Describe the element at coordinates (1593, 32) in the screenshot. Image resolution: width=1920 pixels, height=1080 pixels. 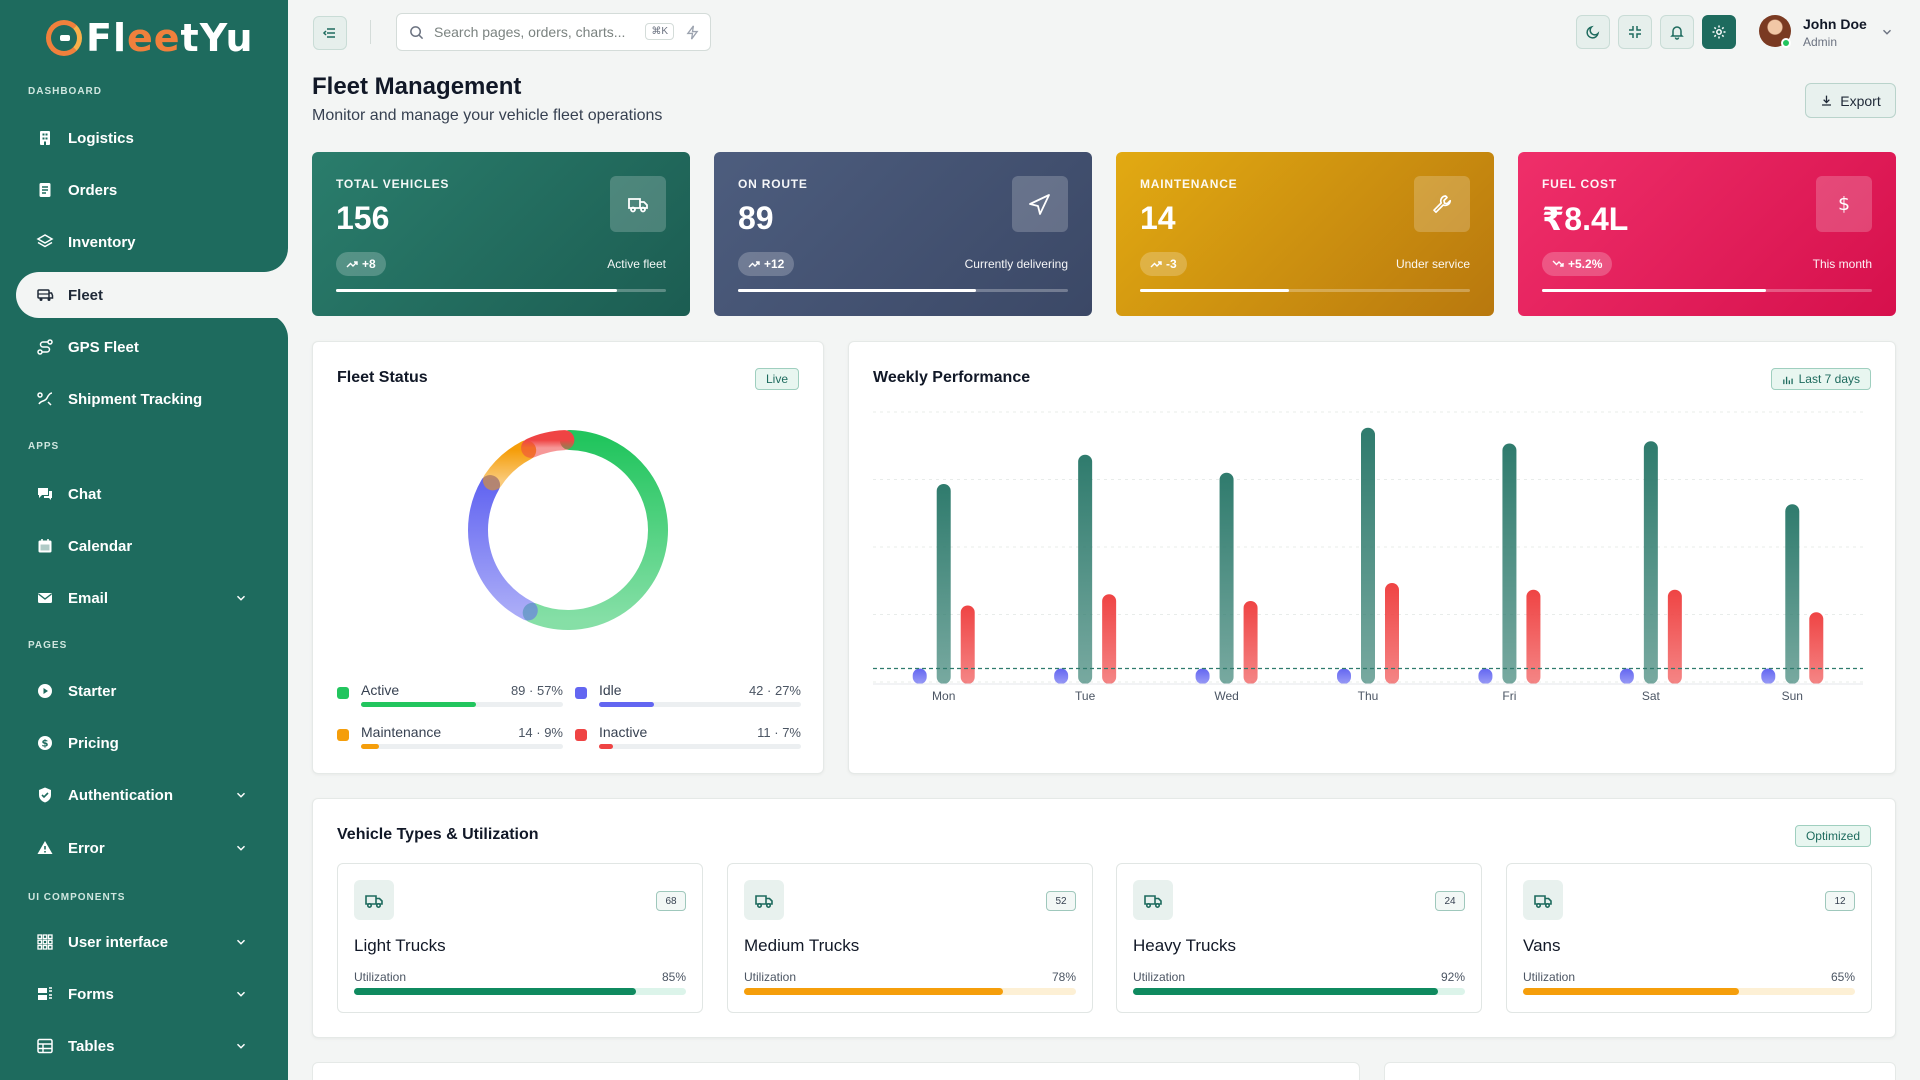
I see `theme-toggle-button` at that location.